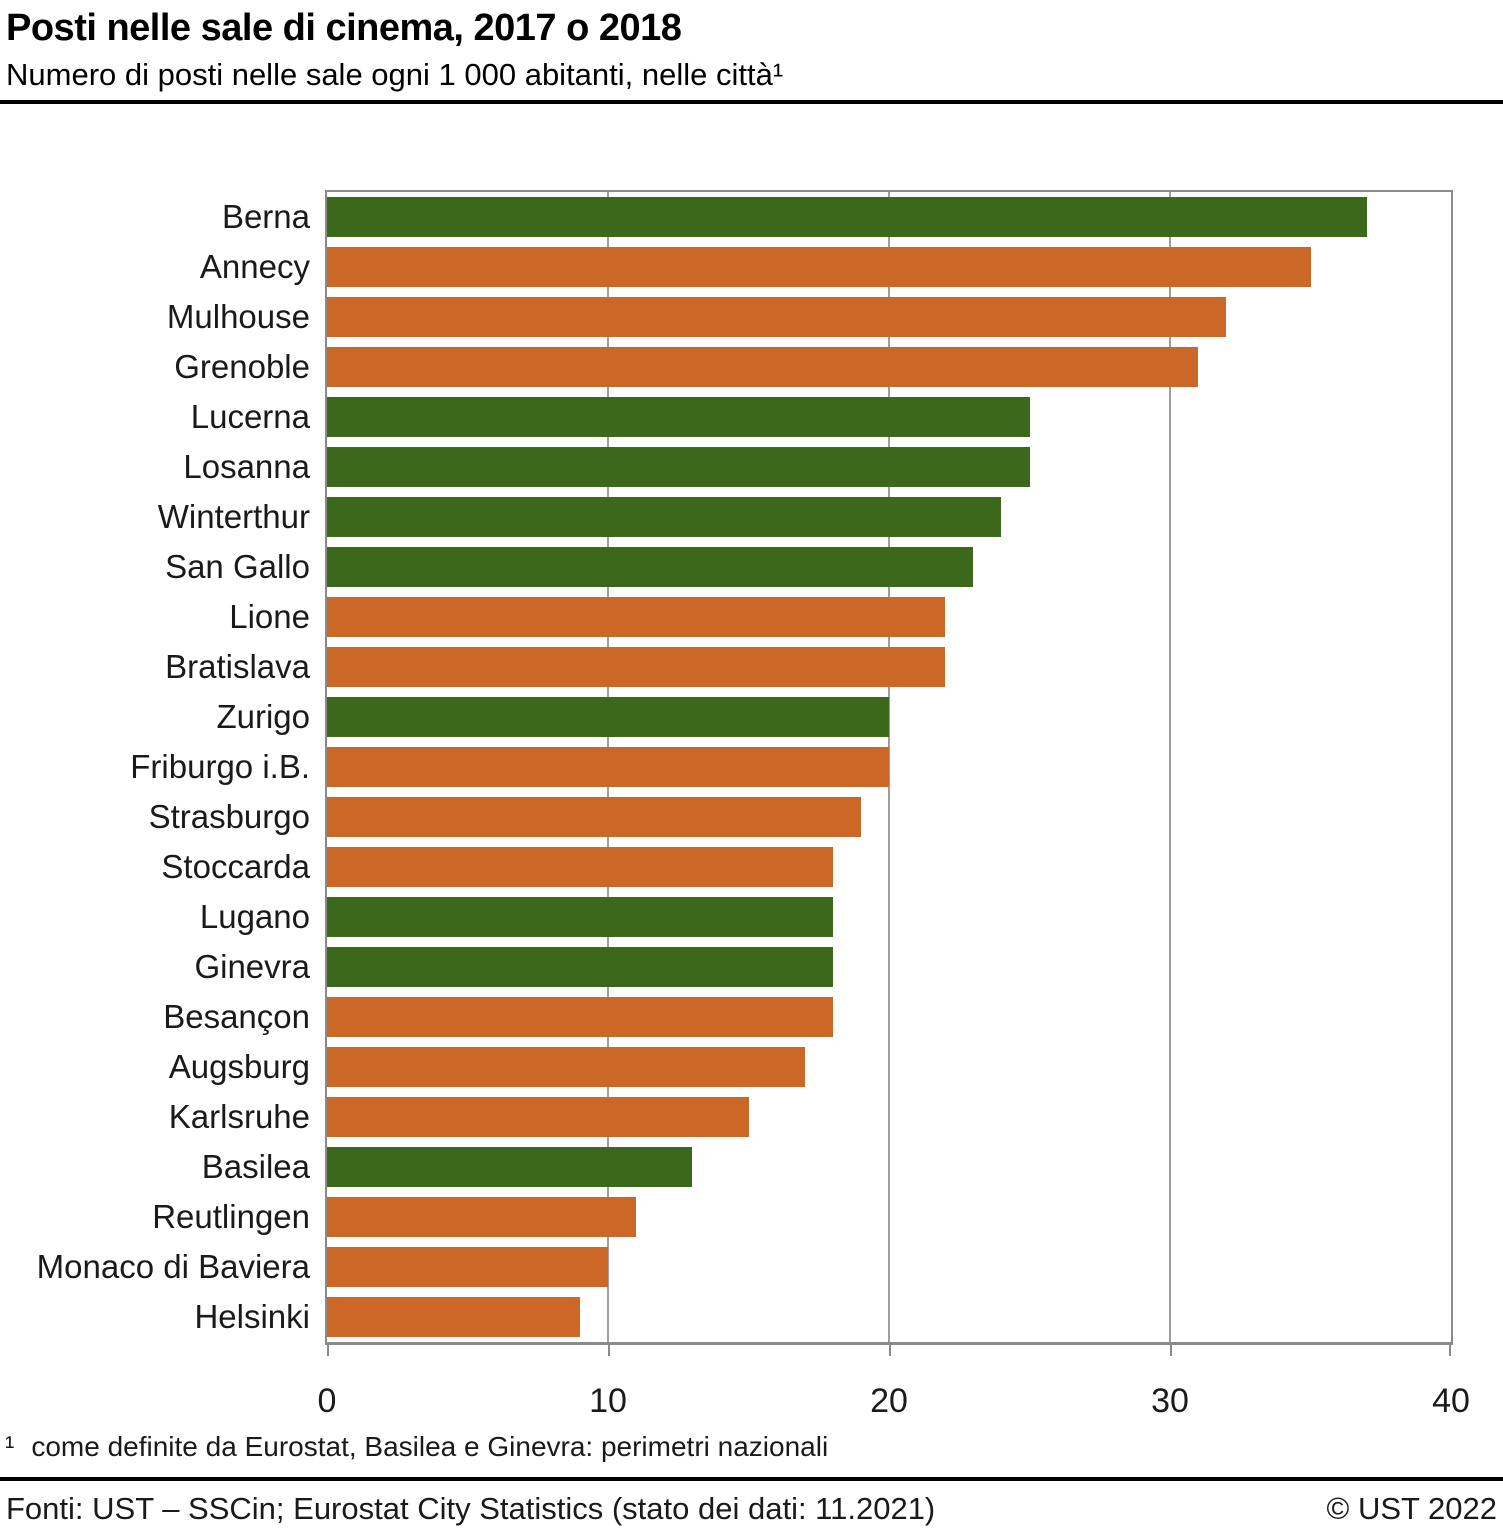 This screenshot has width=1503, height=1532. I want to click on category-label: Grenoble, so click(242, 366).